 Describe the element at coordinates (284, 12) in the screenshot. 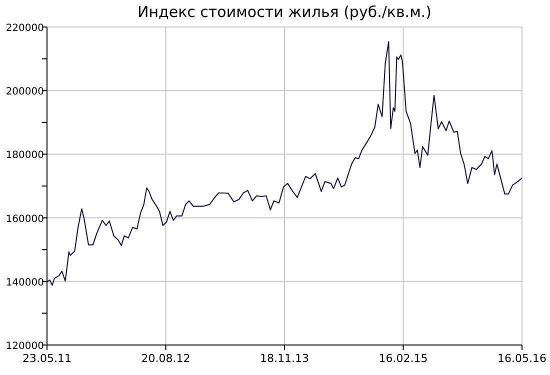

I see `chart-title: Индекс стоимости жилья (руб./кв.м.)` at that location.